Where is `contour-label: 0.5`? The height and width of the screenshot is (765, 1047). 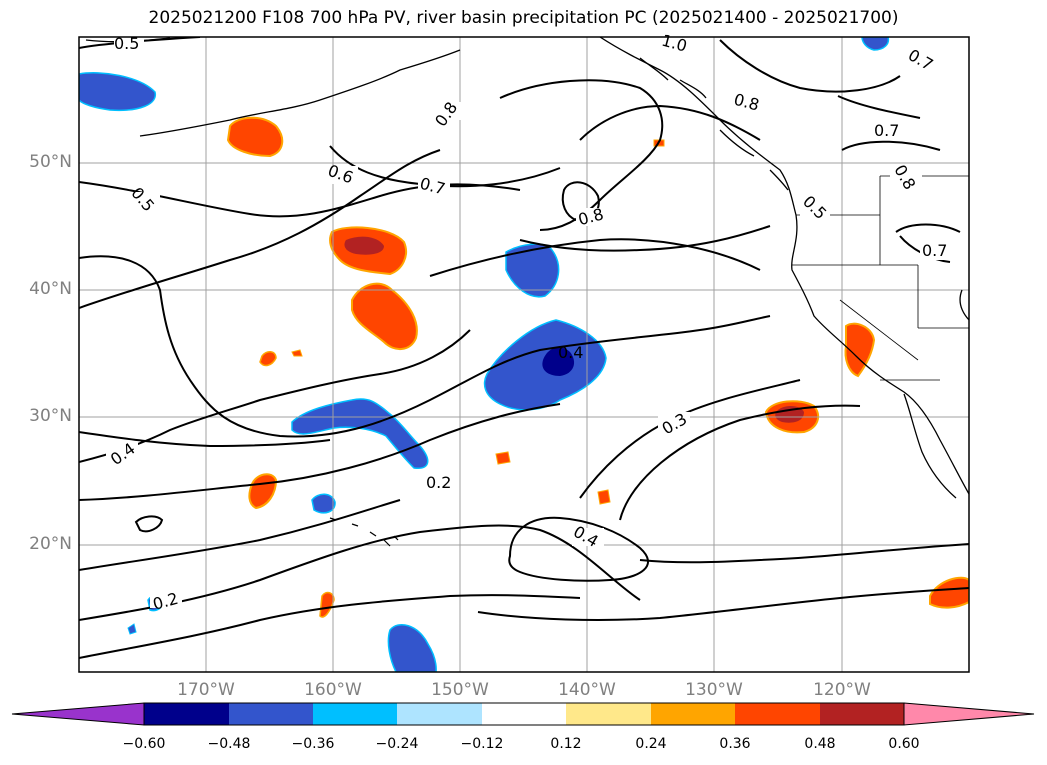 contour-label: 0.5 is located at coordinates (126, 43).